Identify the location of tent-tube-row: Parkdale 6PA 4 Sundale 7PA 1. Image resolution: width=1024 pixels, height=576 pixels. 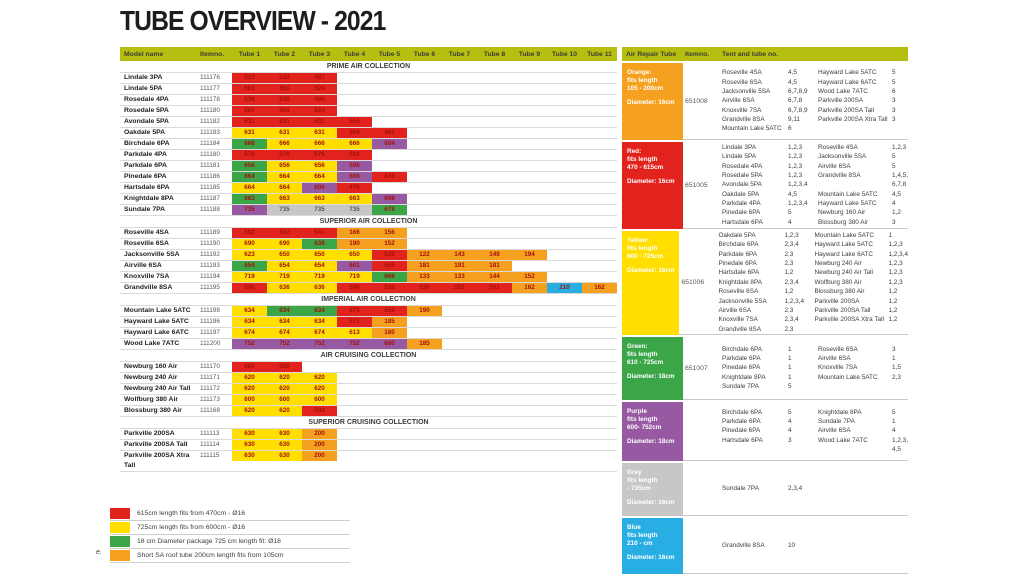
(815, 421).